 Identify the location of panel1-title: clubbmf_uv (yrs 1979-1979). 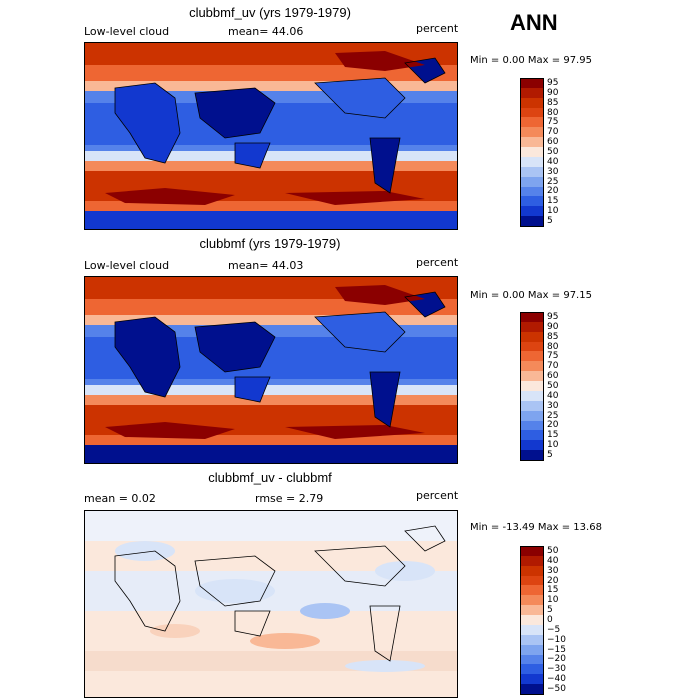
(270, 12).